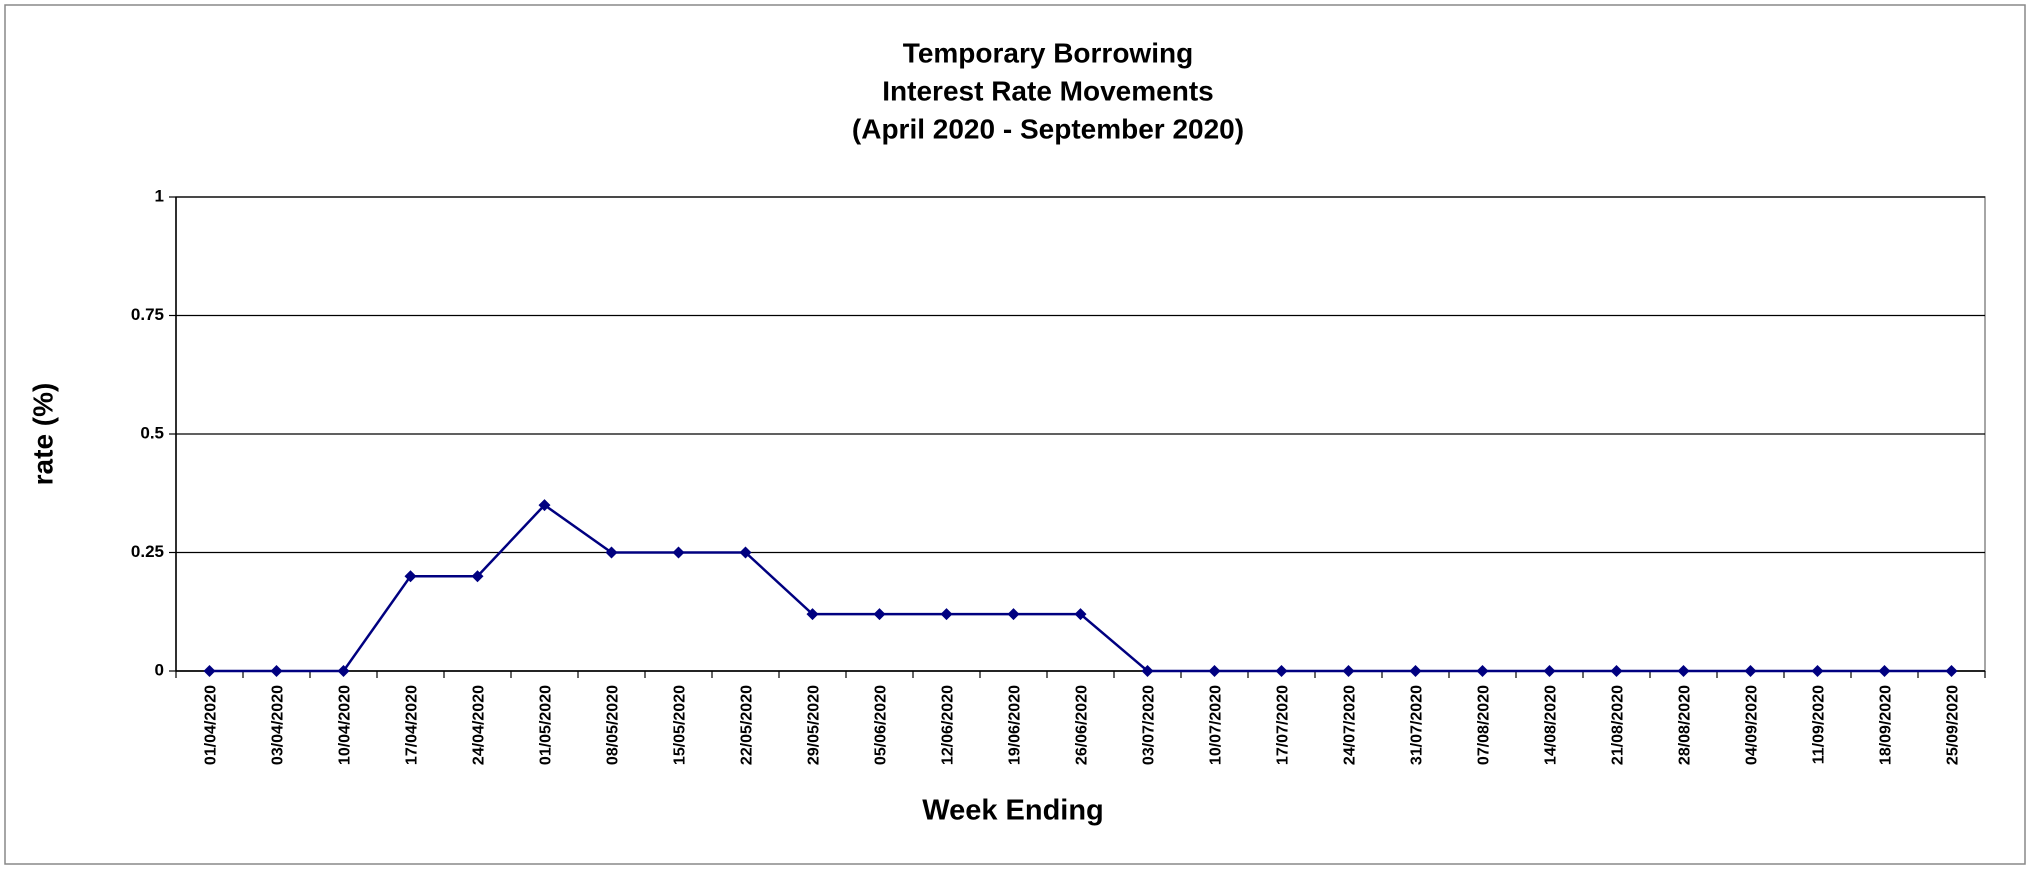  What do you see at coordinates (345, 725) in the screenshot?
I see `x-tick-label: 10/04/2020` at bounding box center [345, 725].